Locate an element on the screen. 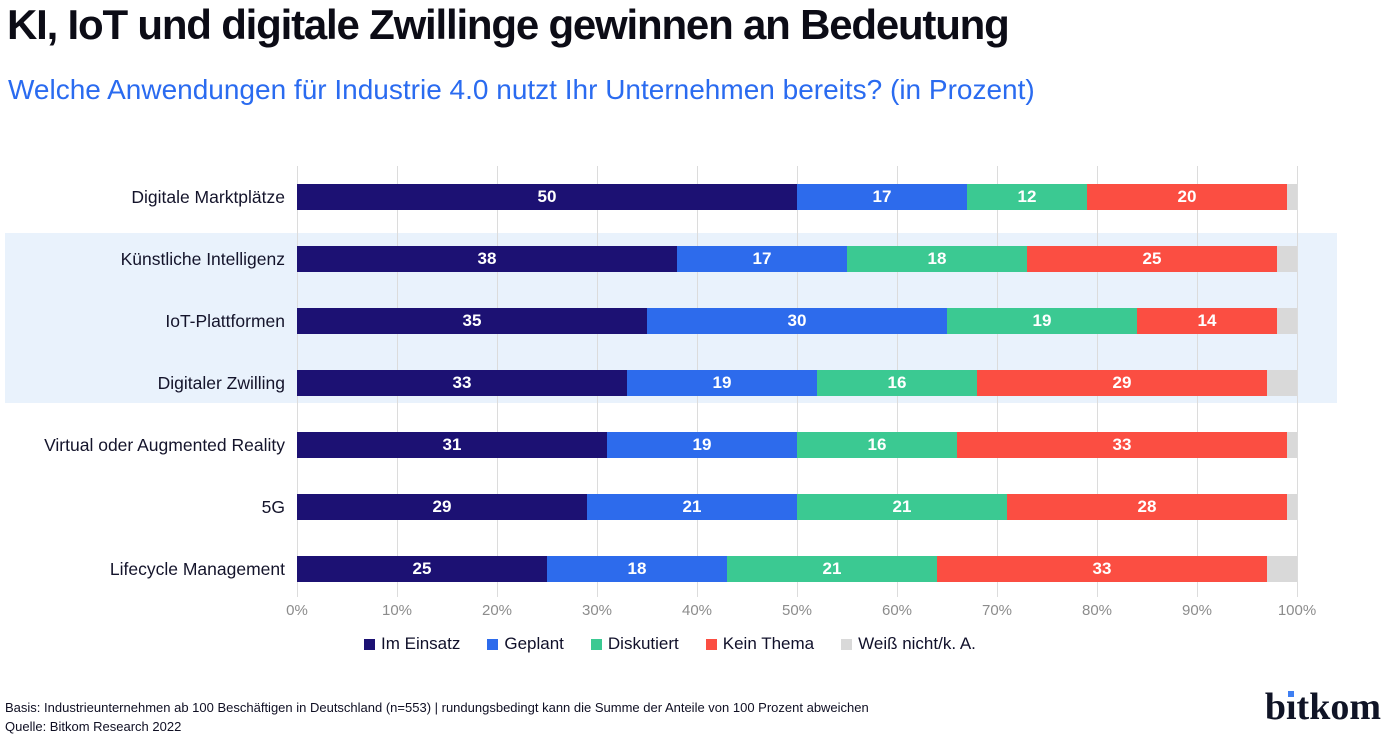 The height and width of the screenshot is (743, 1397). bar-value-label: 14 is located at coordinates (1207, 320).